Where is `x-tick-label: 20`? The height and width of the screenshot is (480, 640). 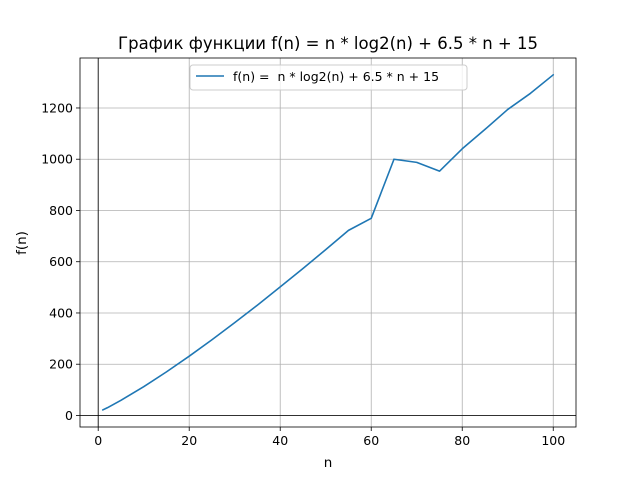
x-tick-label: 20 is located at coordinates (189, 440).